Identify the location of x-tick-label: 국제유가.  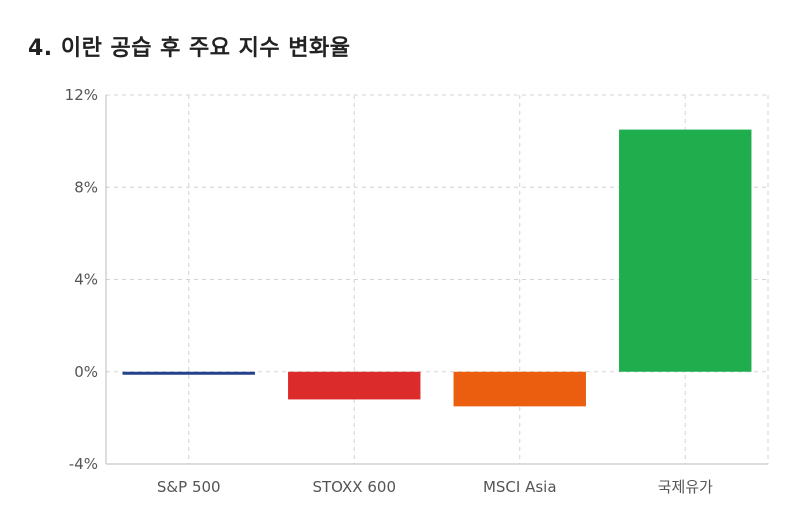
(685, 487).